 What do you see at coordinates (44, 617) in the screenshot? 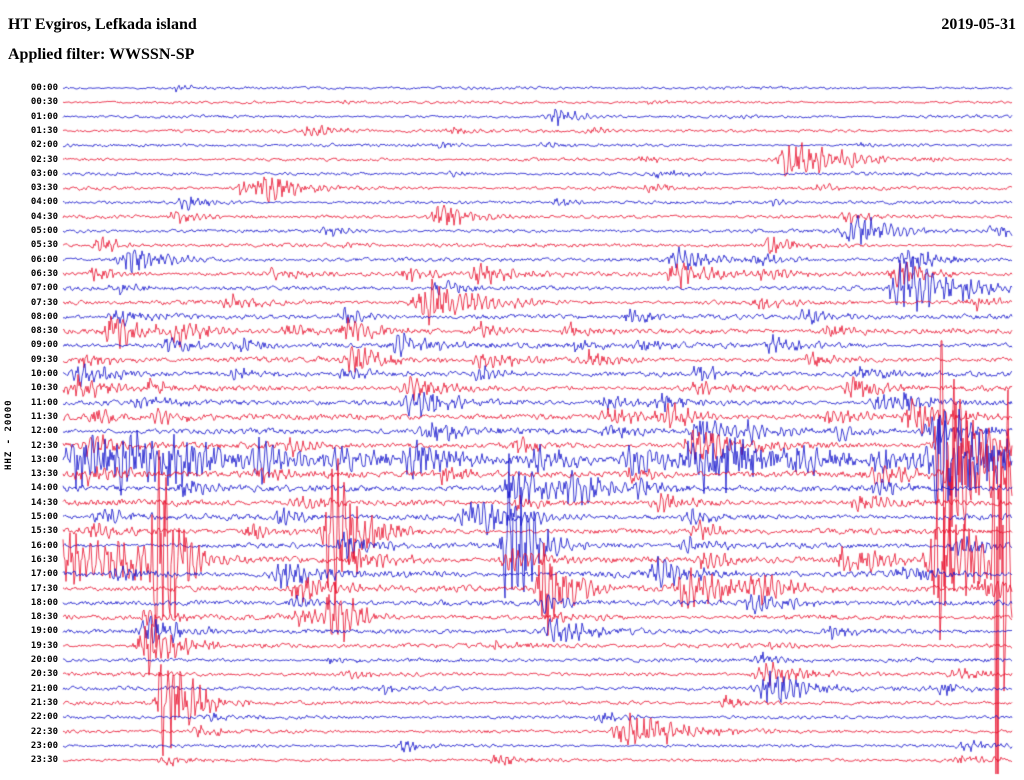
I see `time-label: 18:30` at bounding box center [44, 617].